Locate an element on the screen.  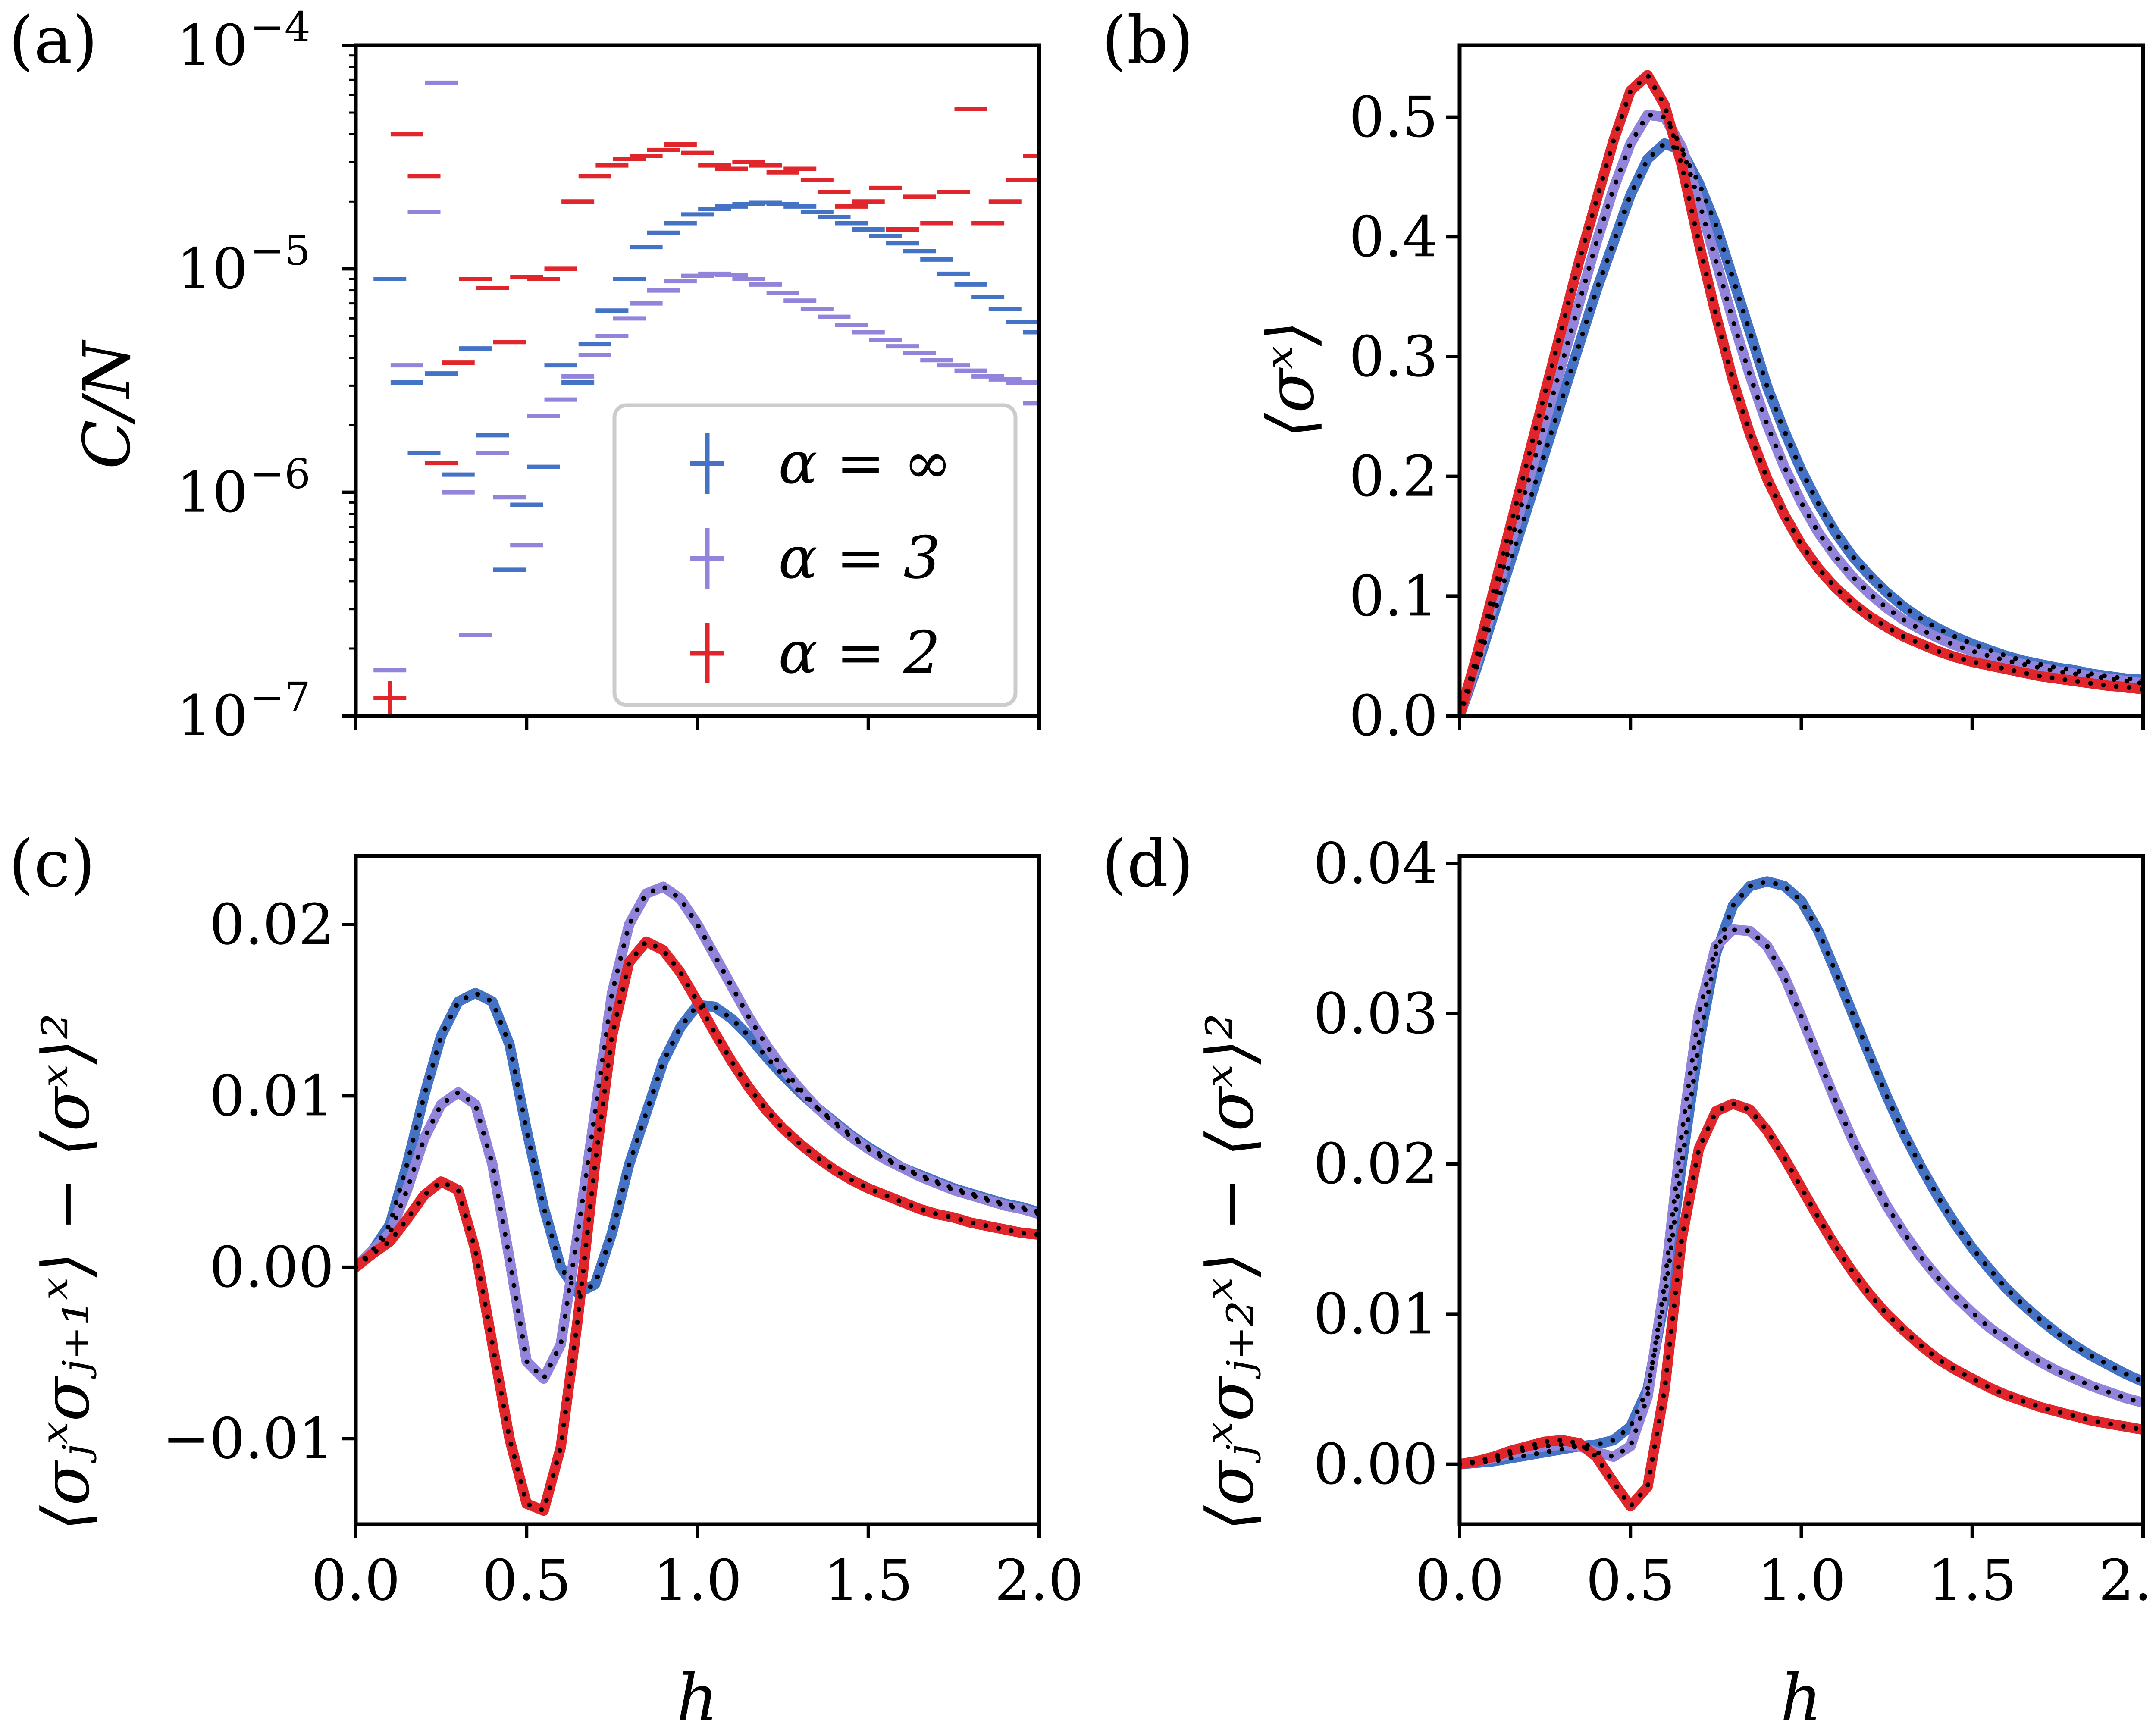
panel-a-series-group is located at coordinates (706, 397).